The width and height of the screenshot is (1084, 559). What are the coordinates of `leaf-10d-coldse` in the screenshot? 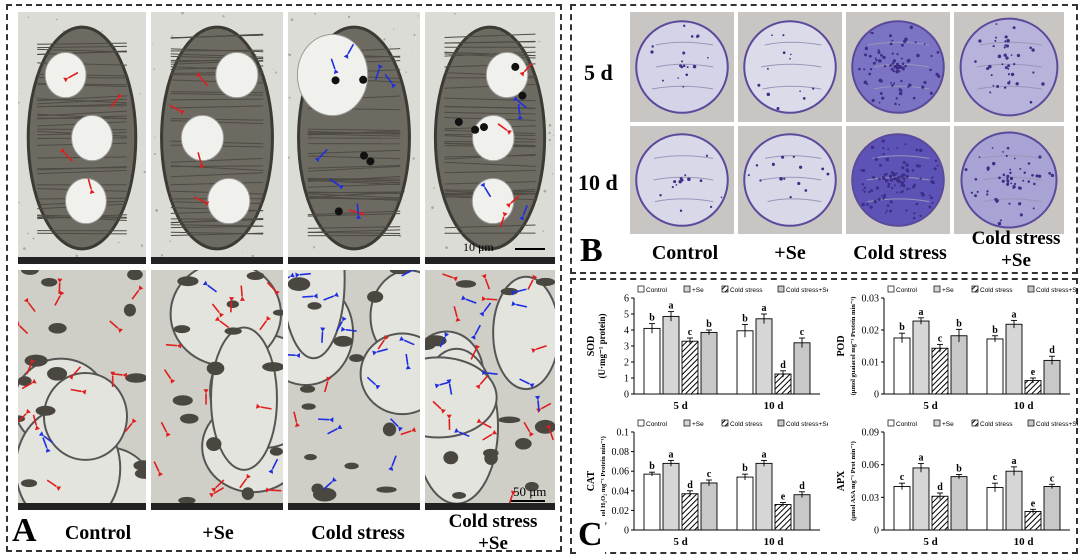 It's located at (1009, 180).